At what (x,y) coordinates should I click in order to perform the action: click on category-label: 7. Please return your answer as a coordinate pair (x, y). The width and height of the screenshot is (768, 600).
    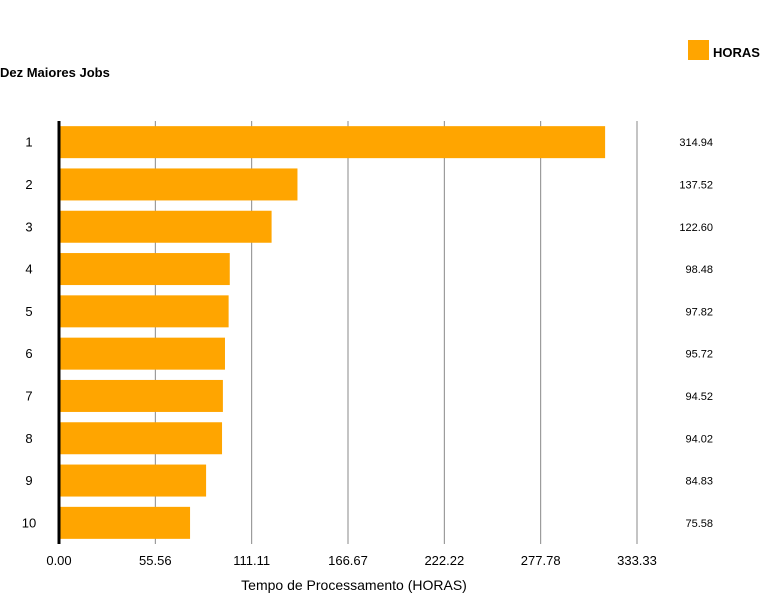
    Looking at the image, I should click on (28, 395).